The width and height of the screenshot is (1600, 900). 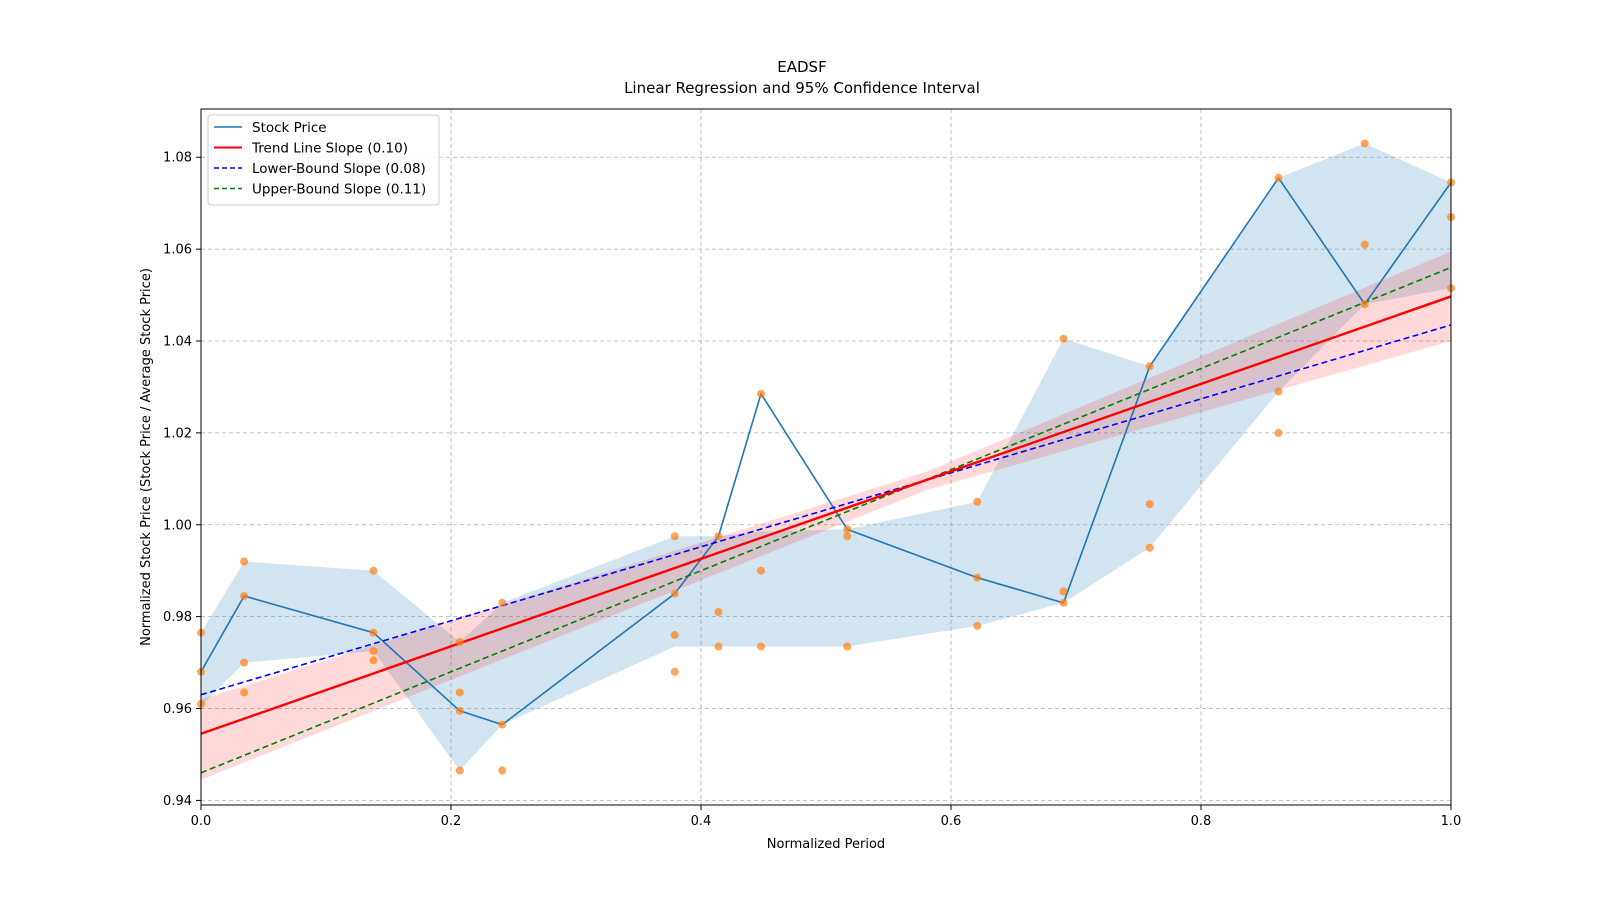 I want to click on x-axis-label: Normalized Period, so click(x=826, y=844).